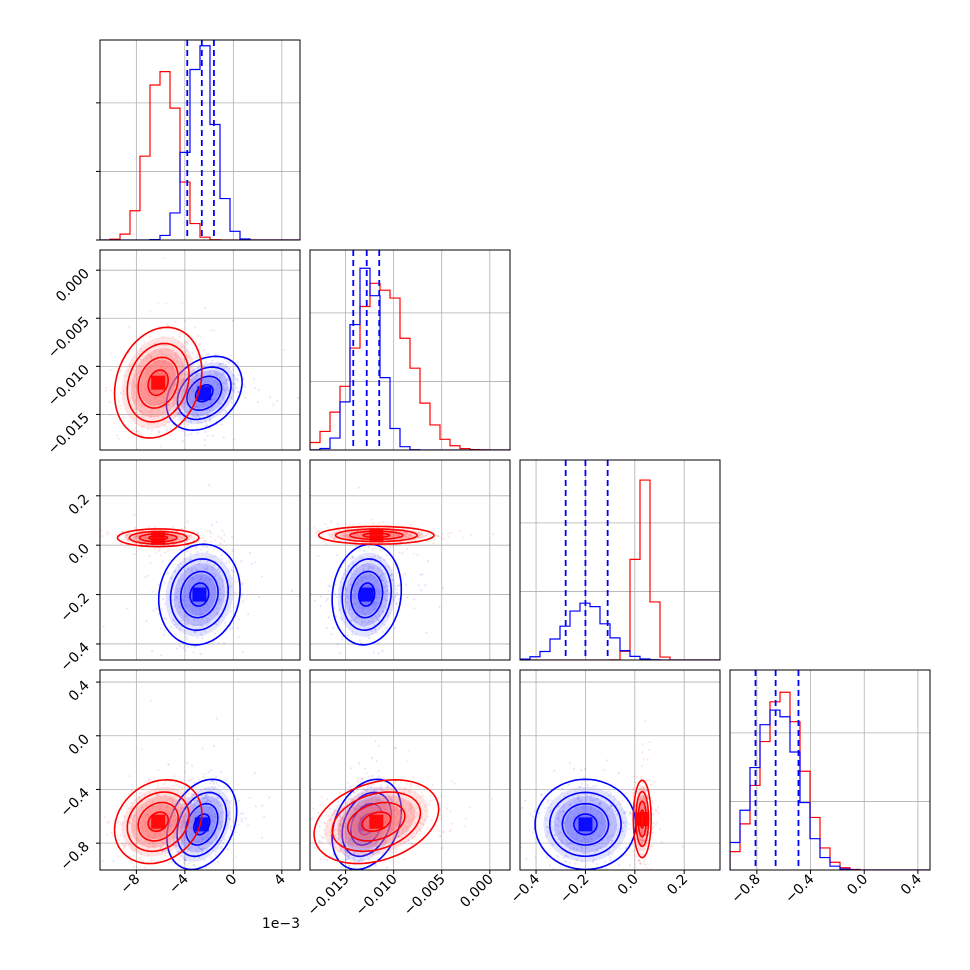 Image resolution: width=970 pixels, height=970 pixels. I want to click on axes-frame, so click(410, 560).